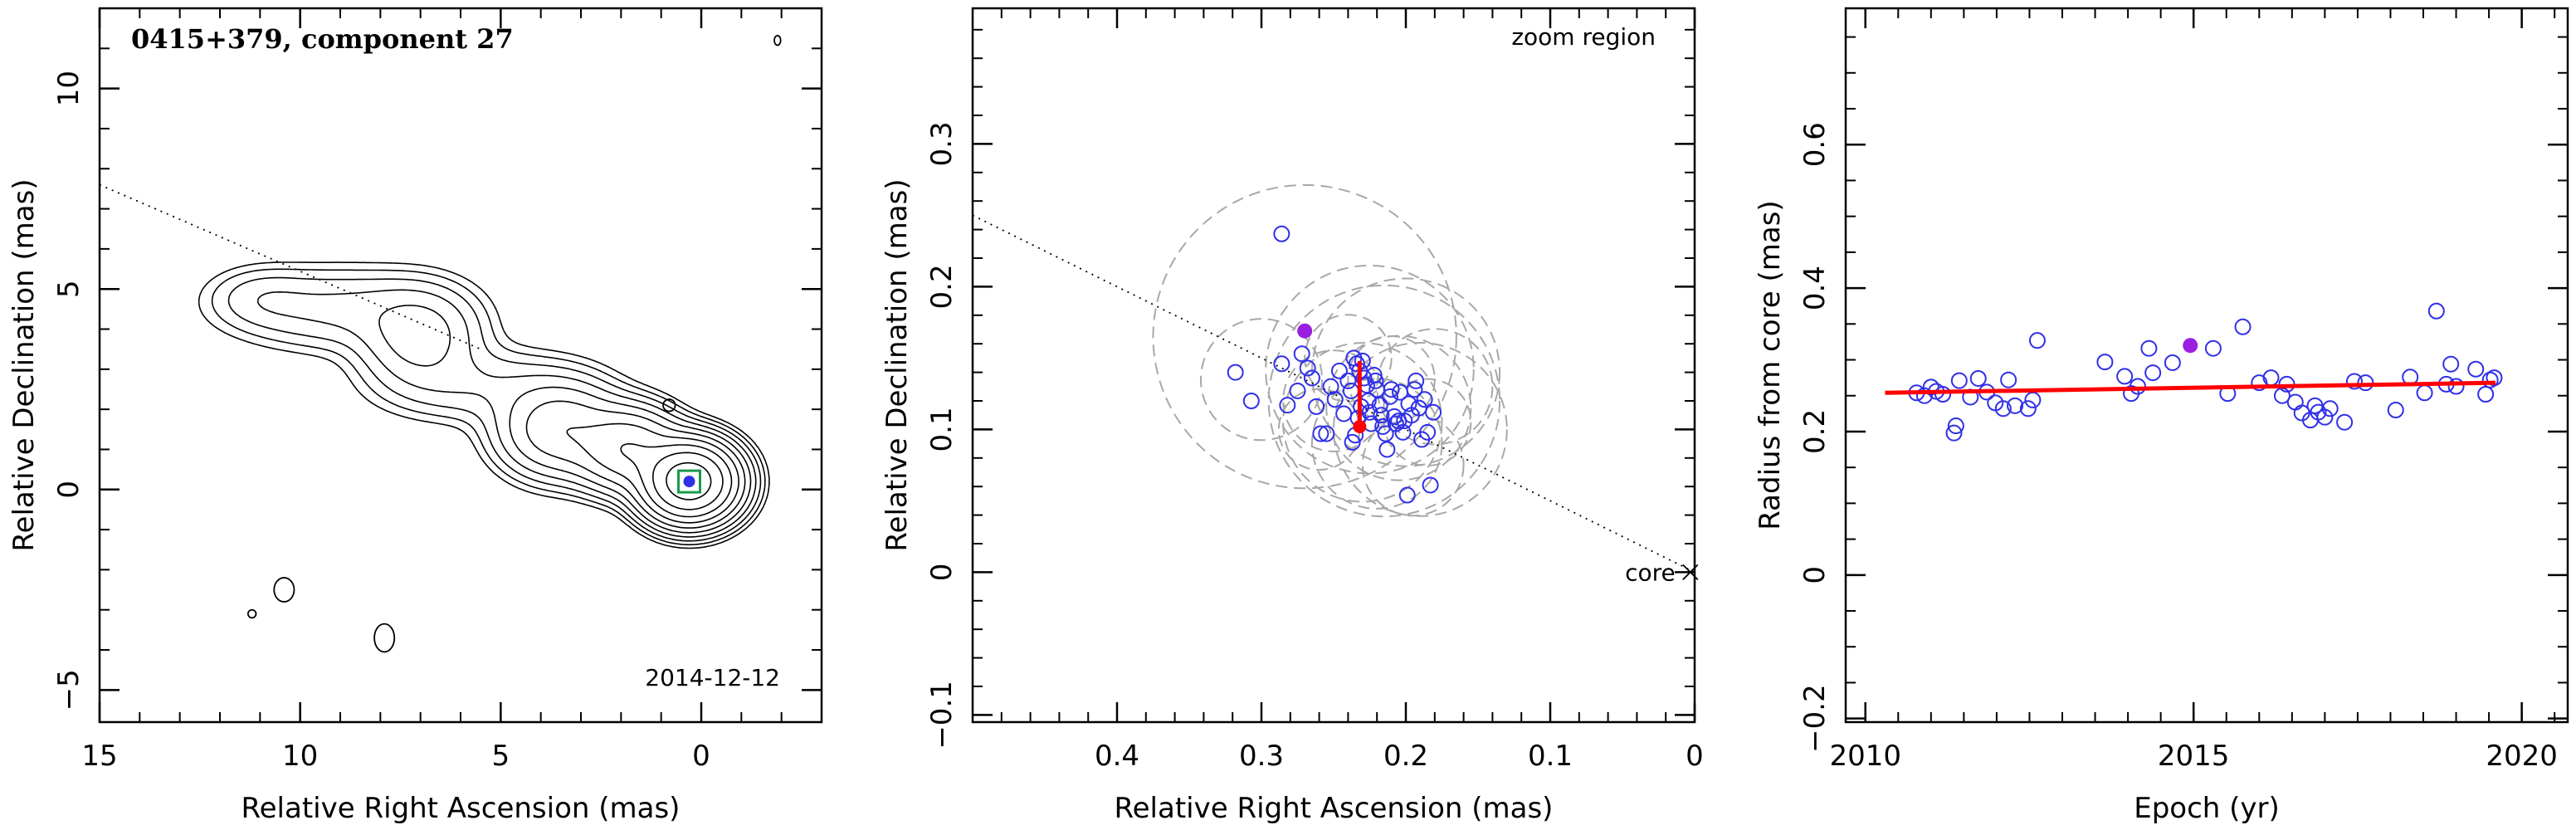 The image size is (2576, 830). What do you see at coordinates (300, 756) in the screenshot?
I see `x-tick-label: 10` at bounding box center [300, 756].